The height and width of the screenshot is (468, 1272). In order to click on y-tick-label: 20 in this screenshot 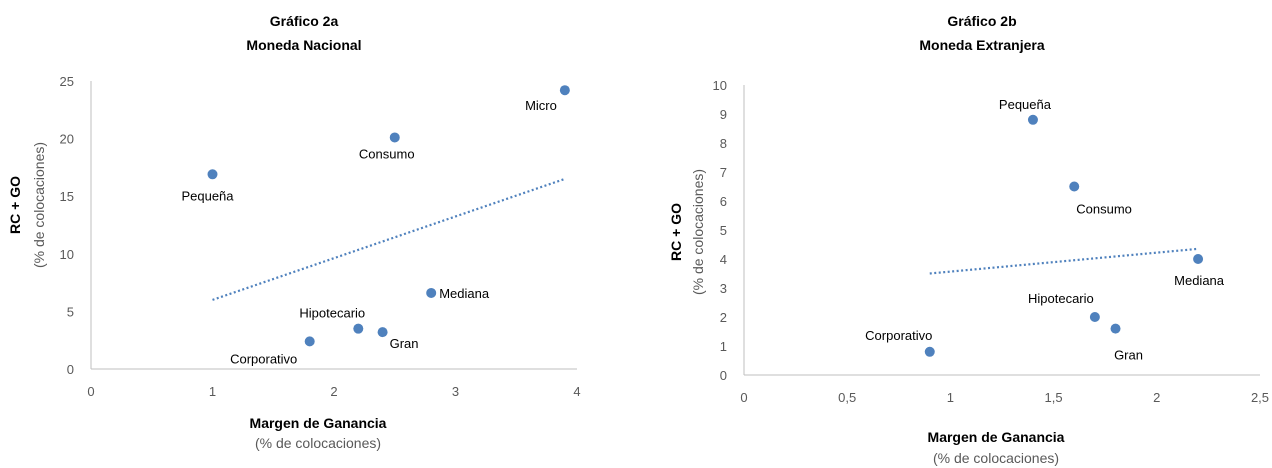, I will do `click(67, 139)`.